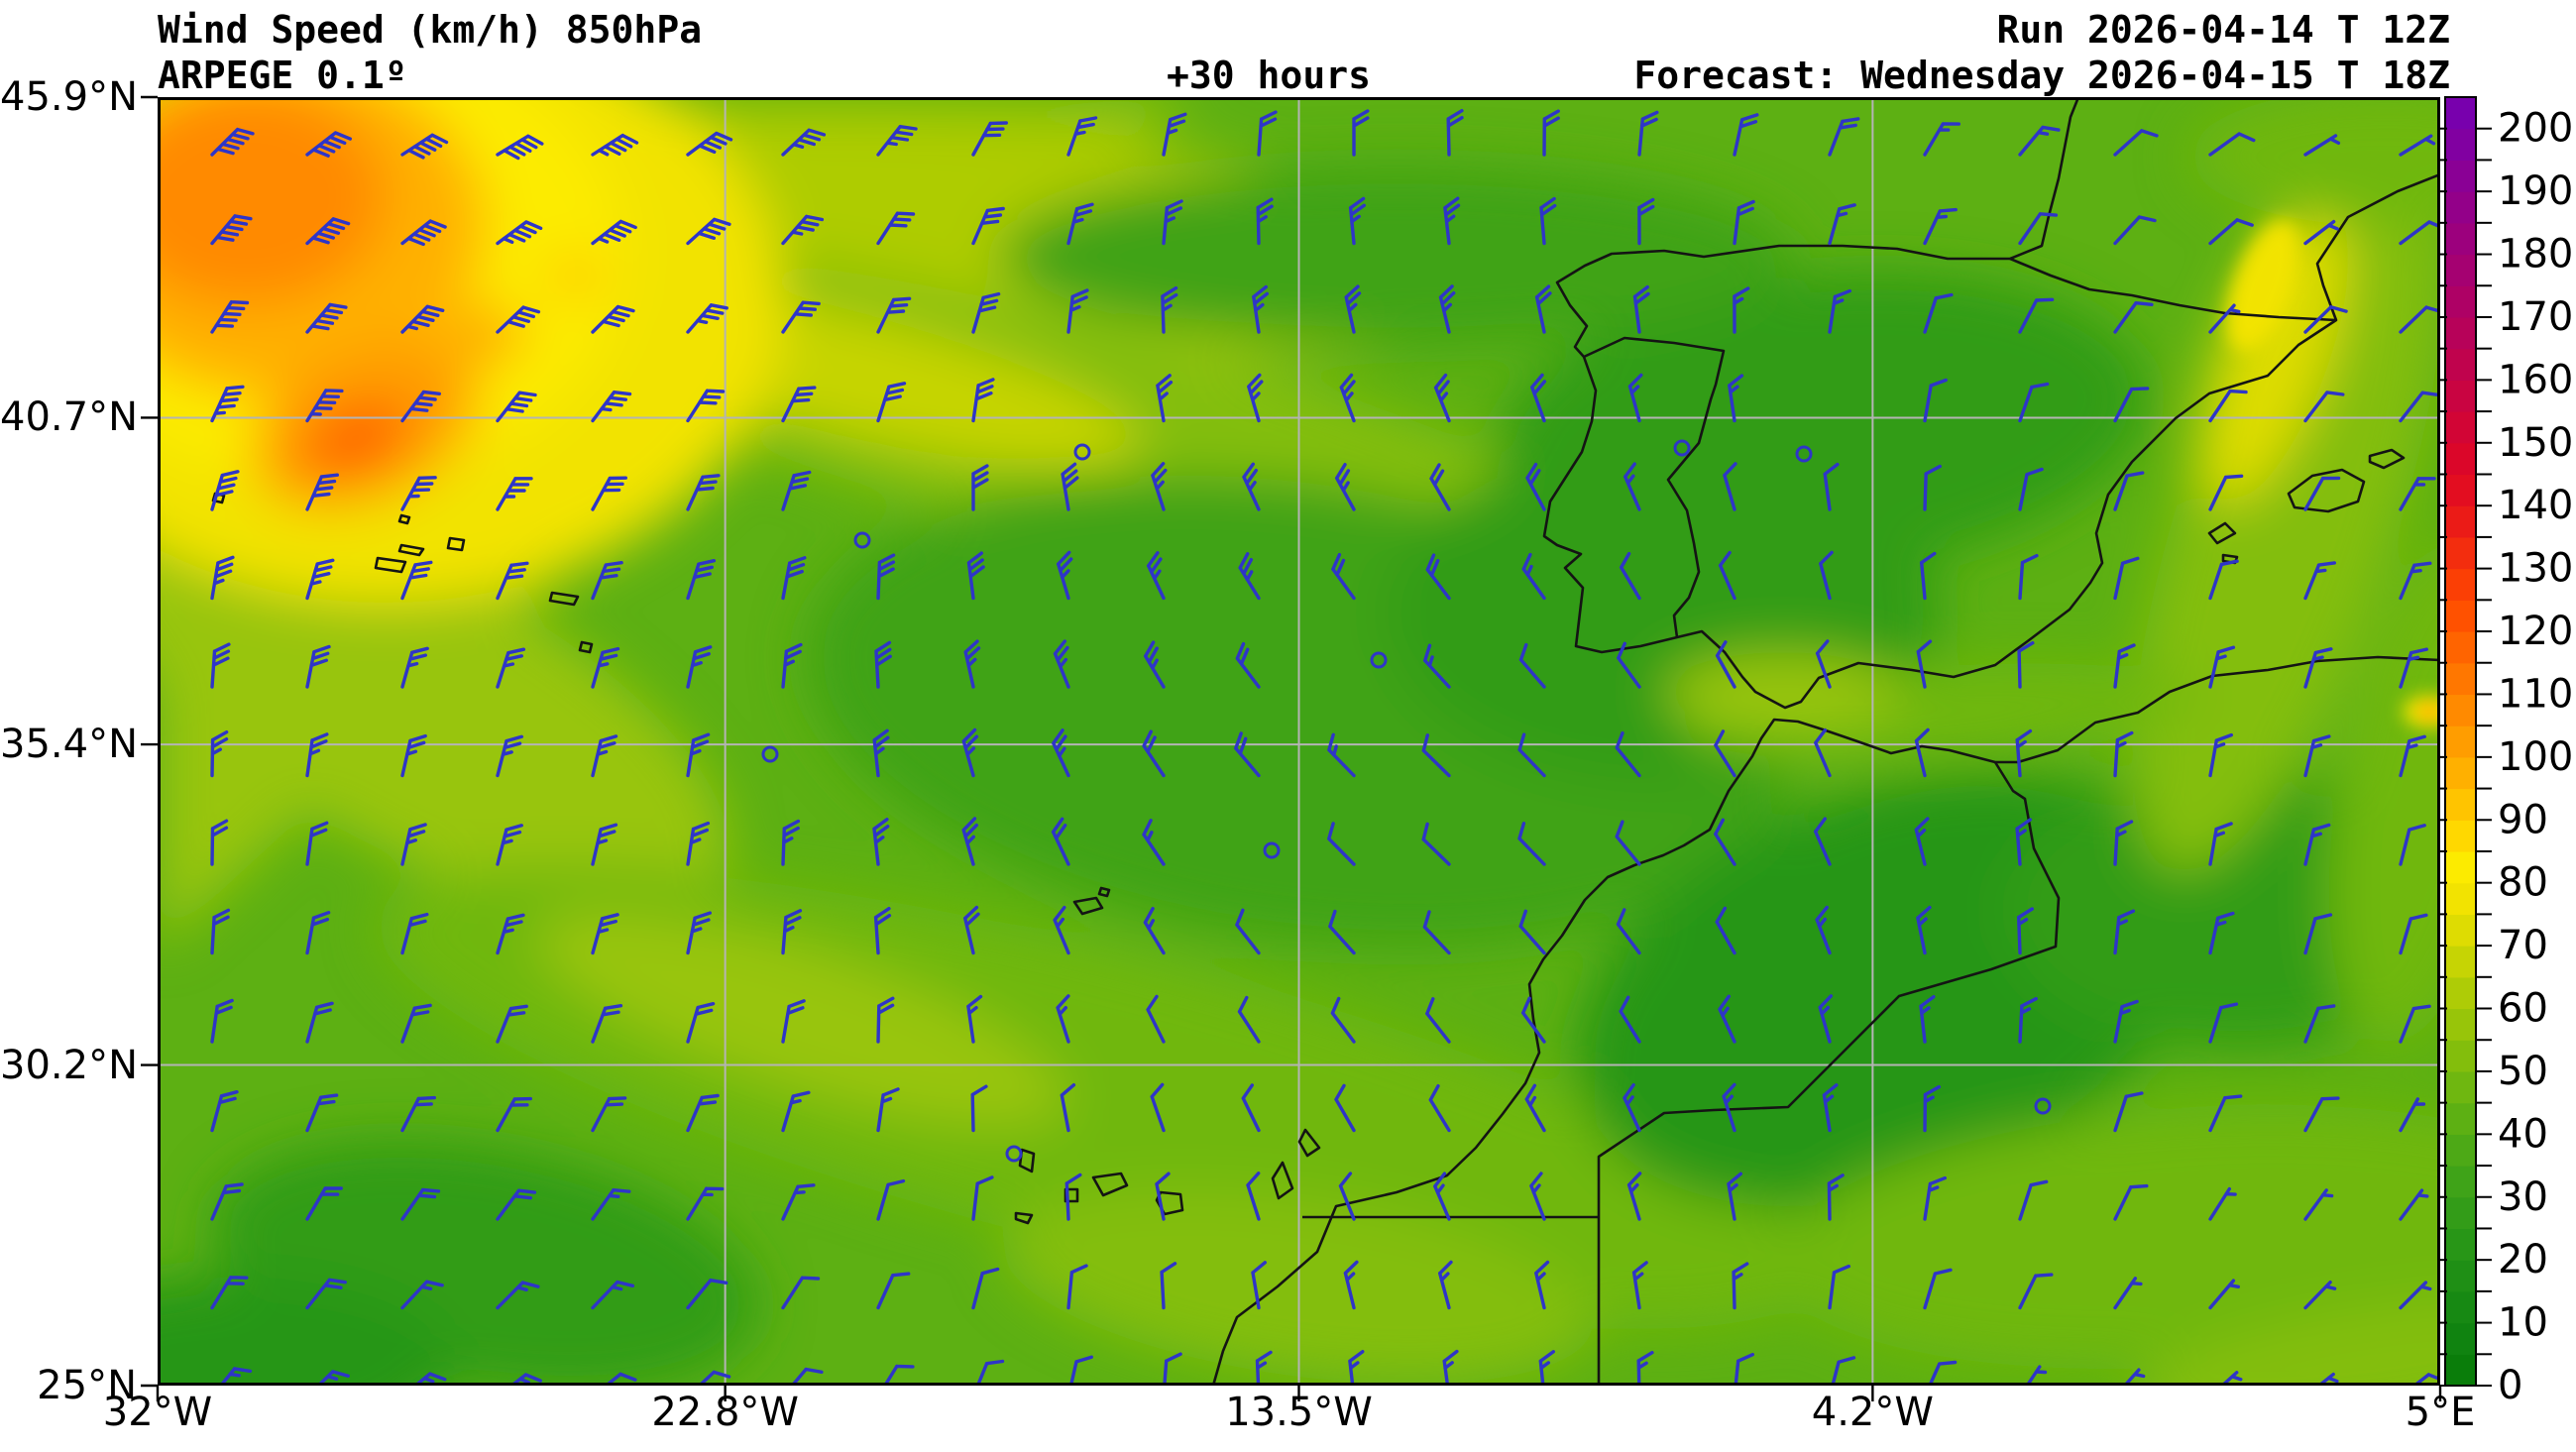 The width and height of the screenshot is (2576, 1452). I want to click on colorbar-border, so click(2460, 741).